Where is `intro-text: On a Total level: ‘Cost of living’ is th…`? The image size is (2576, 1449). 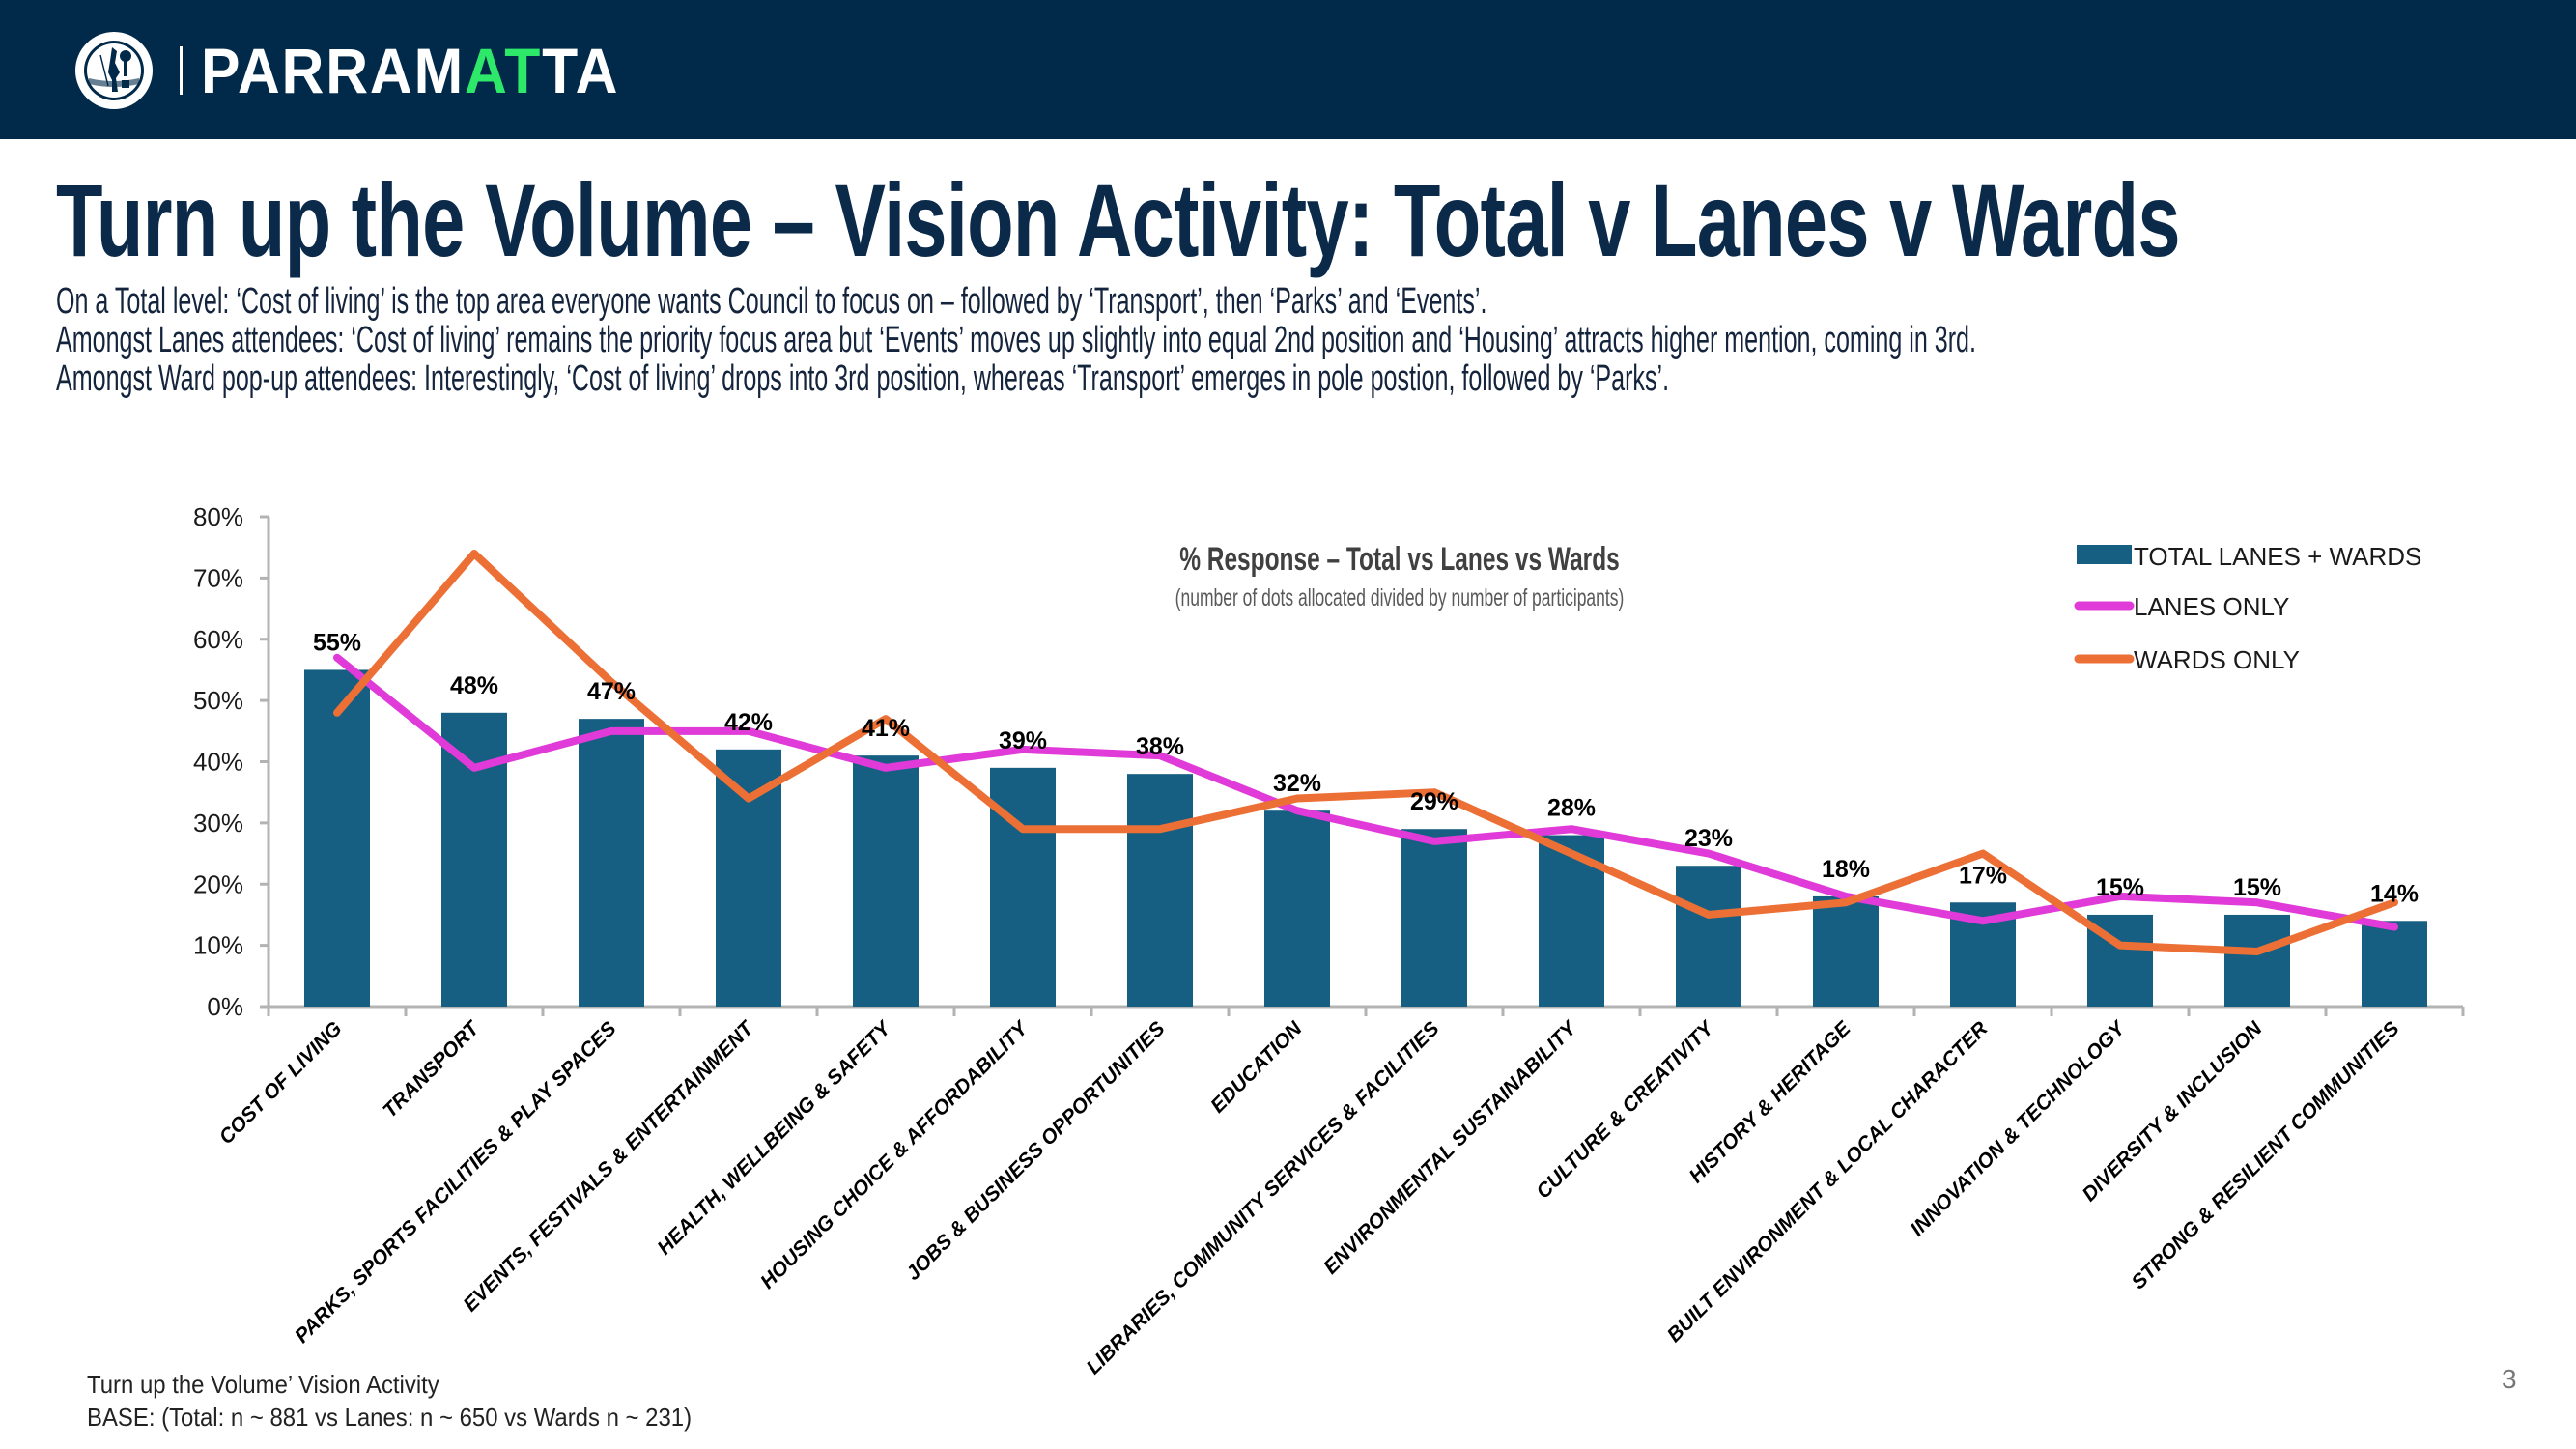 intro-text: On a Total level: ‘Cost of living’ is th… is located at coordinates (1016, 340).